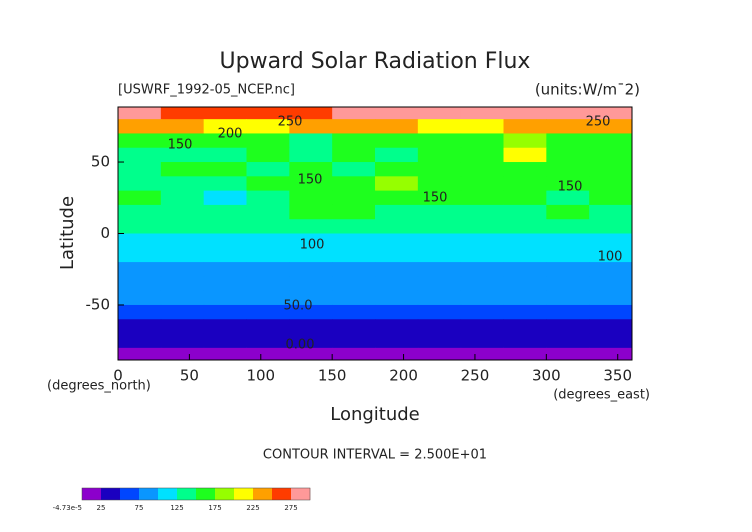  I want to click on colorbar-frame, so click(196, 494).